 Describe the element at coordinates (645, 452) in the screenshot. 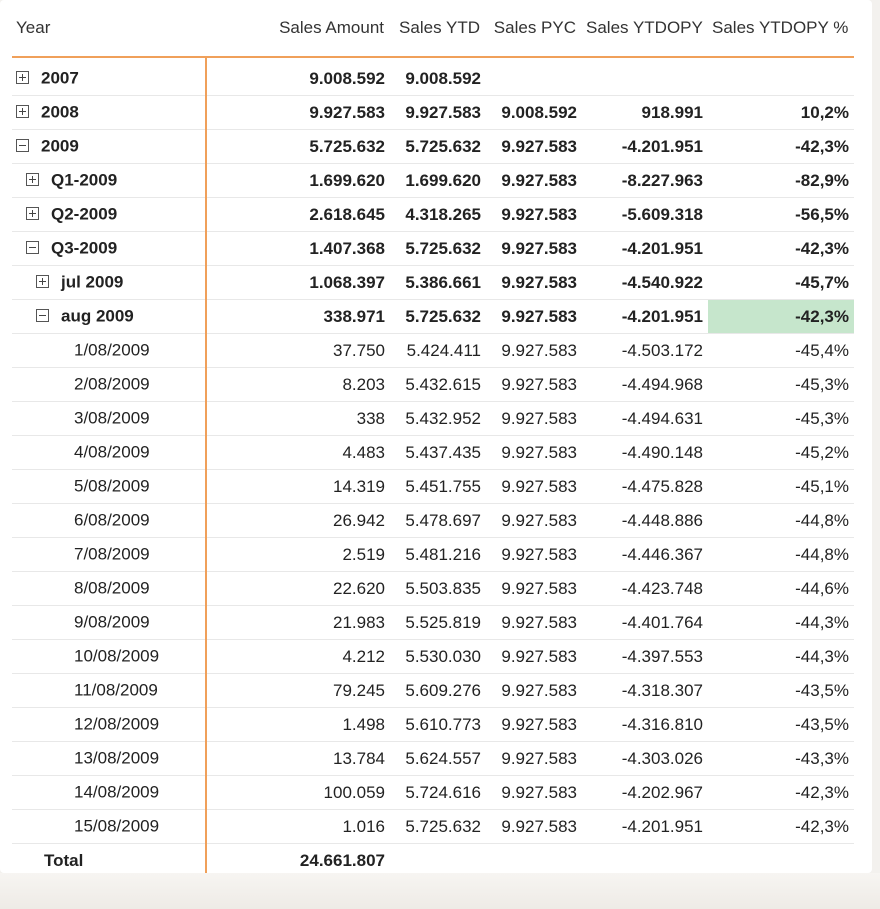

I see `cell-sales-ytdopy: -4.490.148` at that location.